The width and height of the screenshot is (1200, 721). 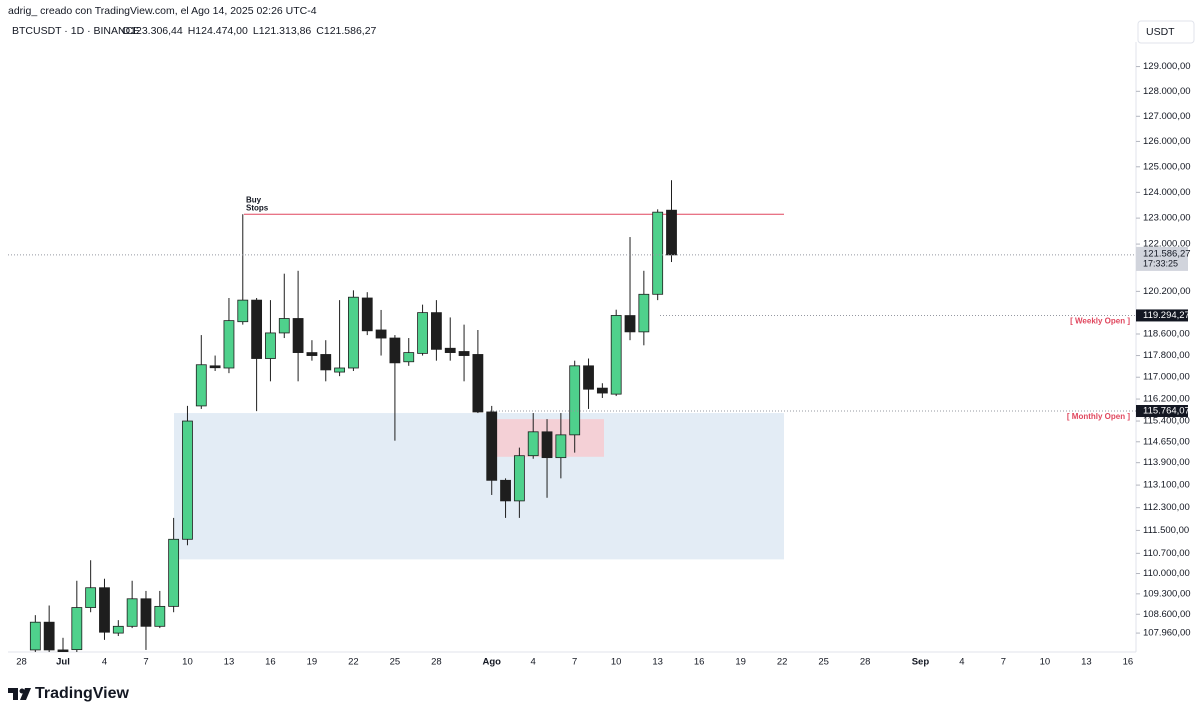 What do you see at coordinates (76, 31) in the screenshot?
I see `symbol: BTCUSDT · 1D · BINANCE` at bounding box center [76, 31].